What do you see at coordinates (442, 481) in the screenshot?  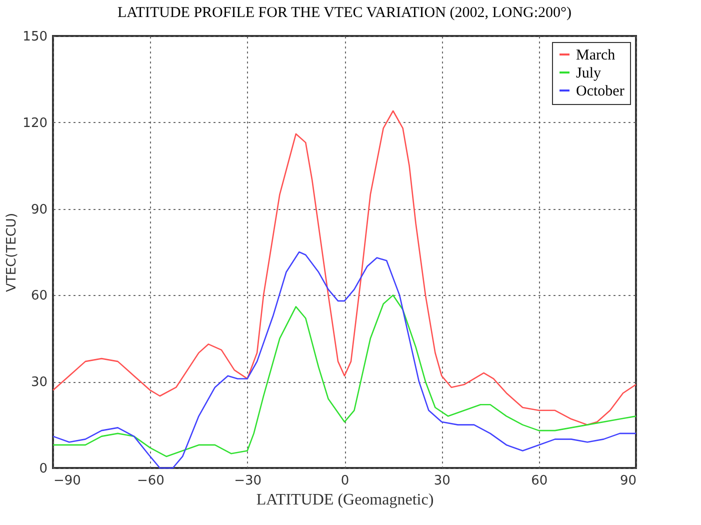 I see `x-tick-label: 30` at bounding box center [442, 481].